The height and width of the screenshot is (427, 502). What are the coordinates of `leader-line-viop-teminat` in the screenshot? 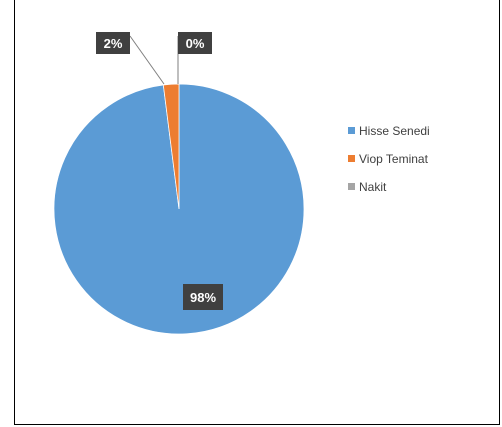 It's located at (147, 60).